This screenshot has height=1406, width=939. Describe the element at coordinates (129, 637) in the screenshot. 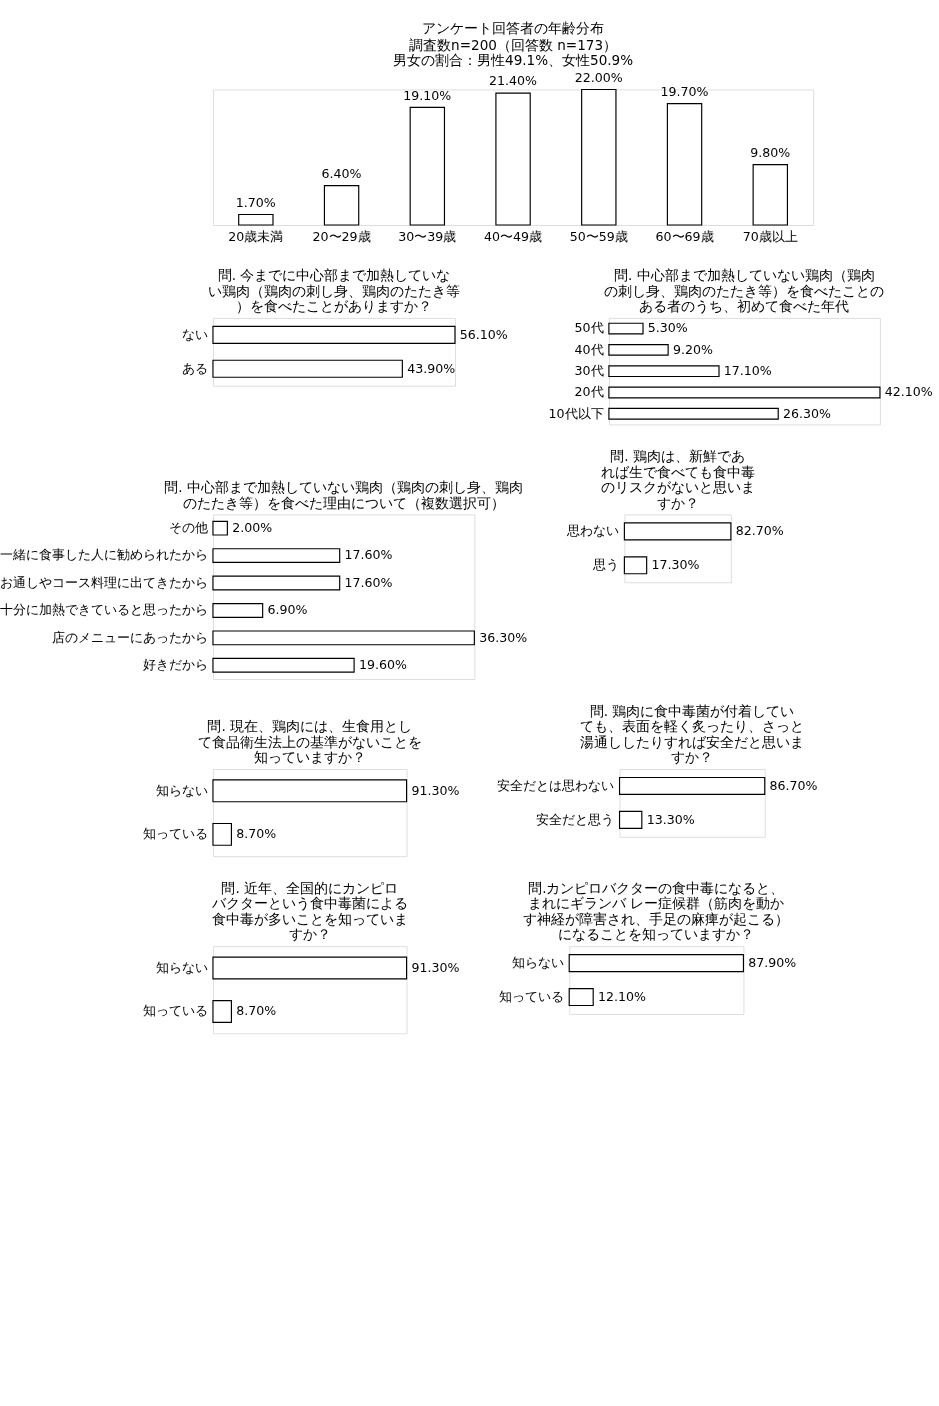

I see `y-tick-label: 店のメニューにあったから` at that location.